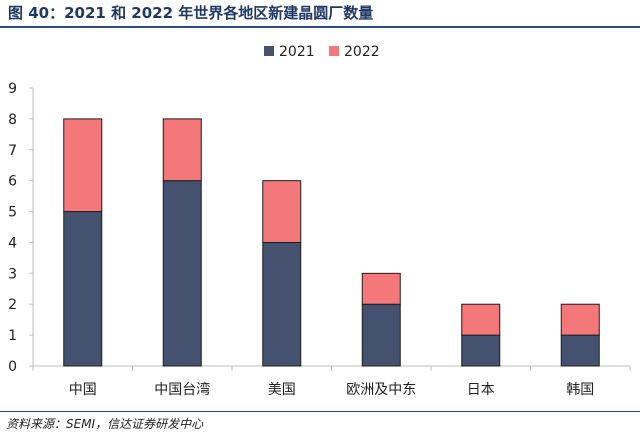 The image size is (640, 439). What do you see at coordinates (12, 243) in the screenshot?
I see `y-tick-label: 4` at bounding box center [12, 243].